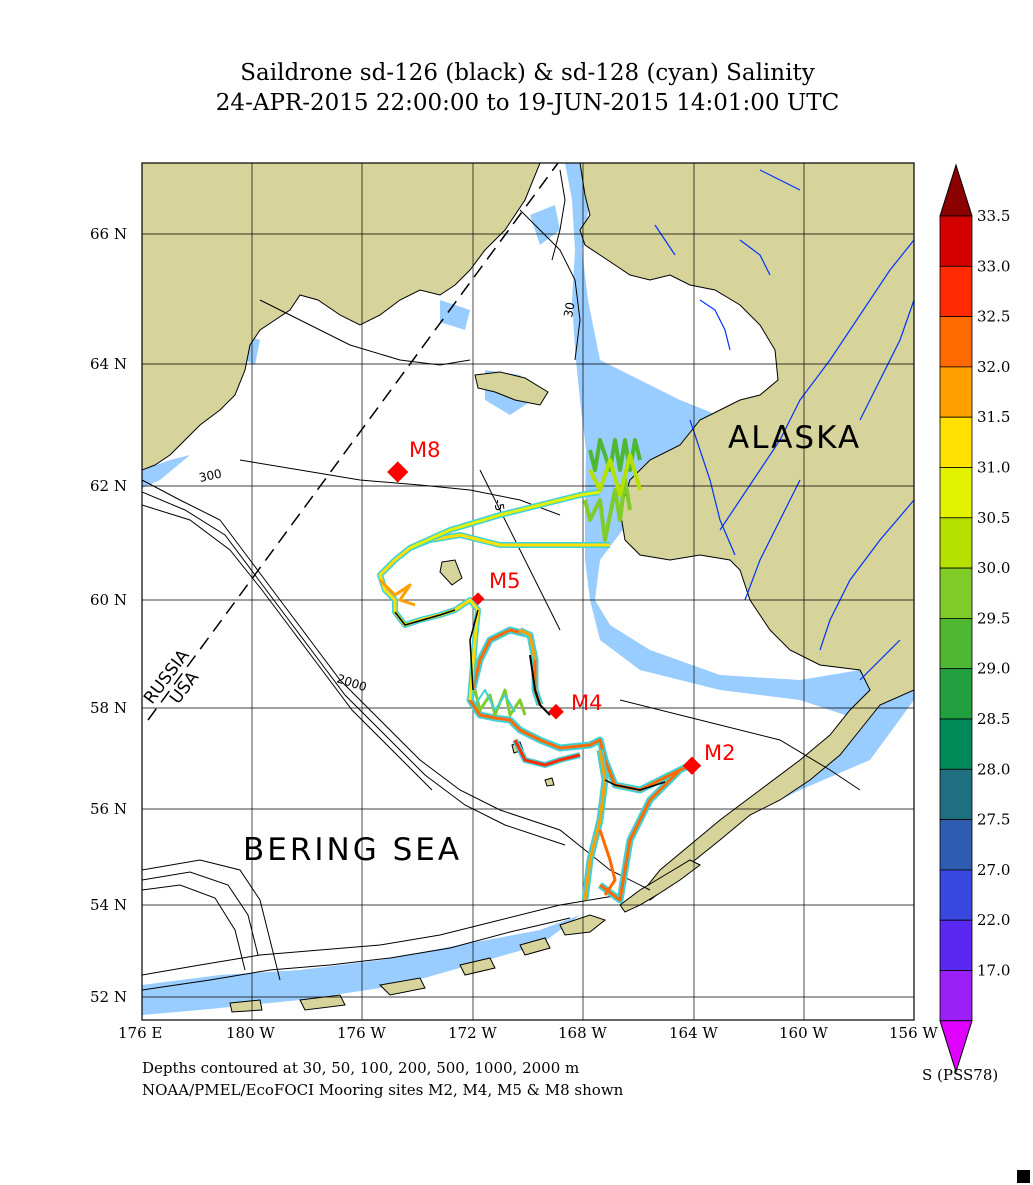 This screenshot has height=1185, width=1033. I want to click on sd126-track-south, so click(580, 765).